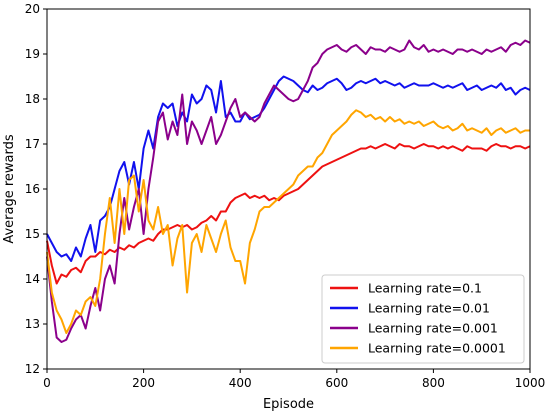  I want to click on y-axis-label: Average rewards, so click(9, 189).